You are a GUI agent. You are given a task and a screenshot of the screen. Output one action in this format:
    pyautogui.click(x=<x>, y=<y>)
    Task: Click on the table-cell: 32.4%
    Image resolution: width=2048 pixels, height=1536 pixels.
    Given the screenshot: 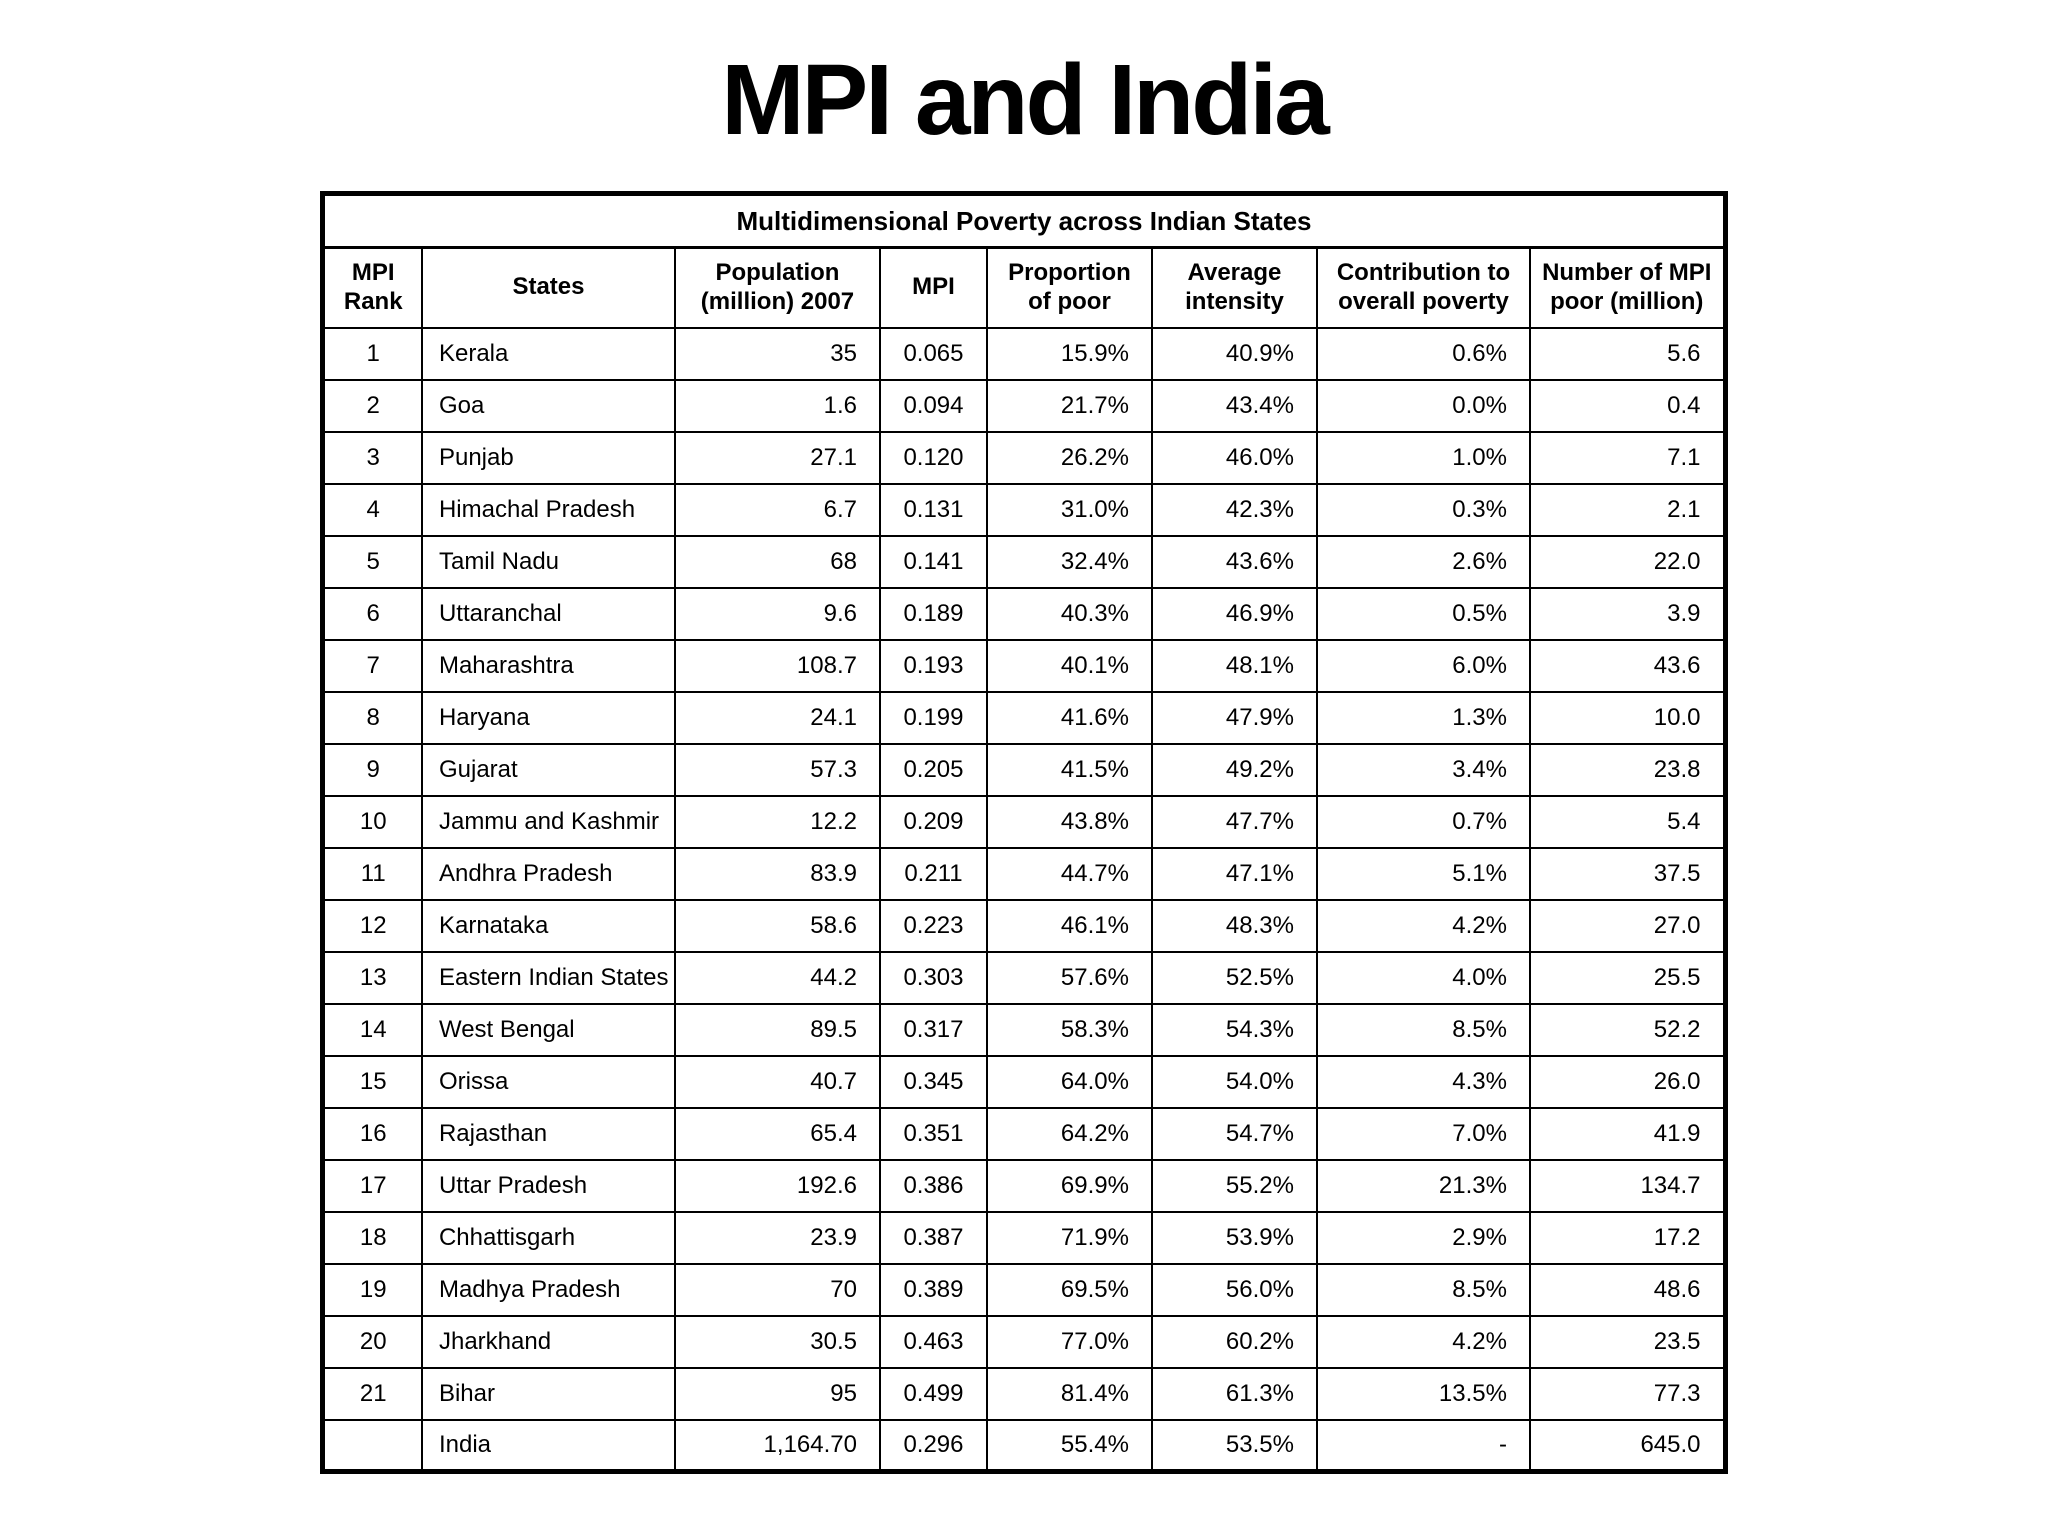 What is the action you would take?
    pyautogui.click(x=1069, y=561)
    